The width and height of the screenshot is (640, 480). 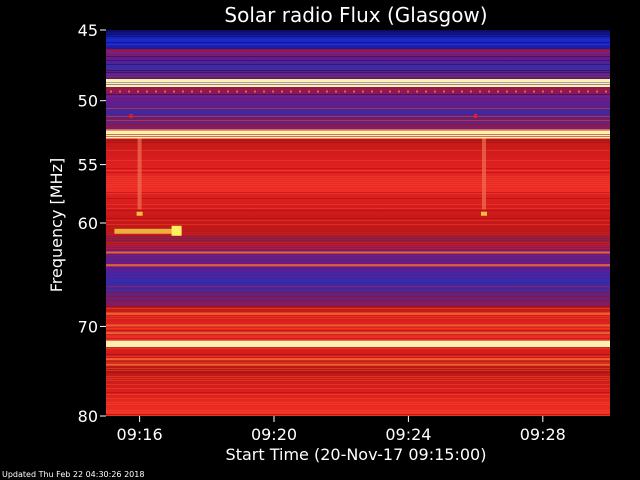 I want to click on y-tick-label: 45, so click(x=88, y=30).